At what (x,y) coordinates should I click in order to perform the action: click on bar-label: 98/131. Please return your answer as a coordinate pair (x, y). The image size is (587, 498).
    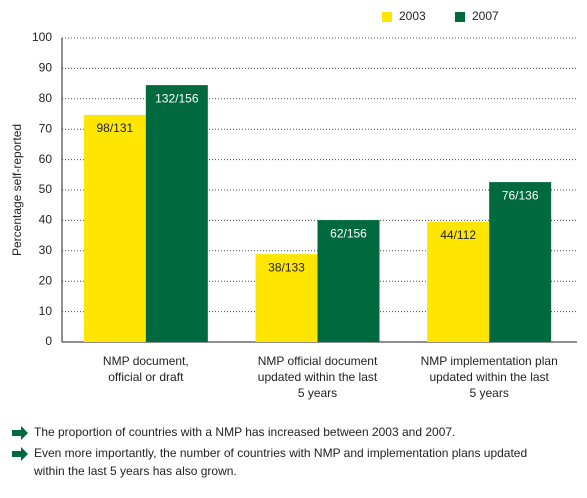
    Looking at the image, I should click on (114, 128).